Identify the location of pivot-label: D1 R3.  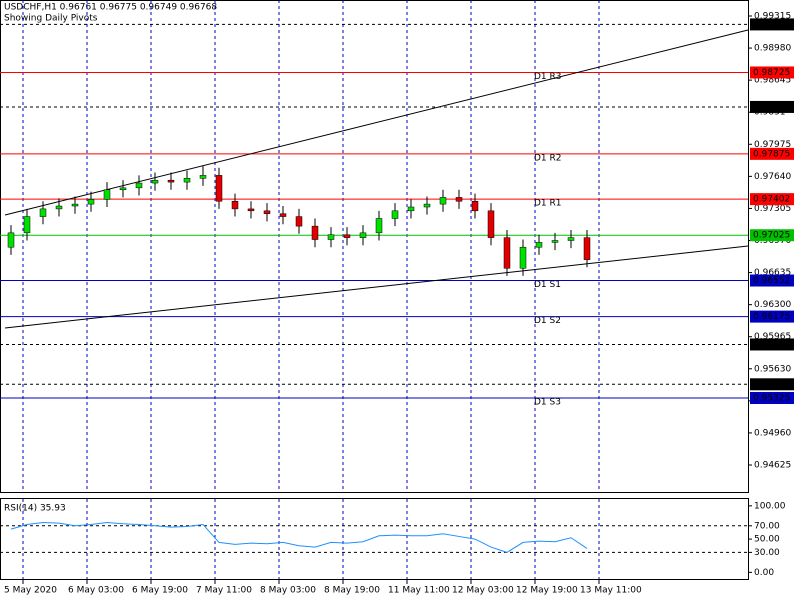
(548, 77).